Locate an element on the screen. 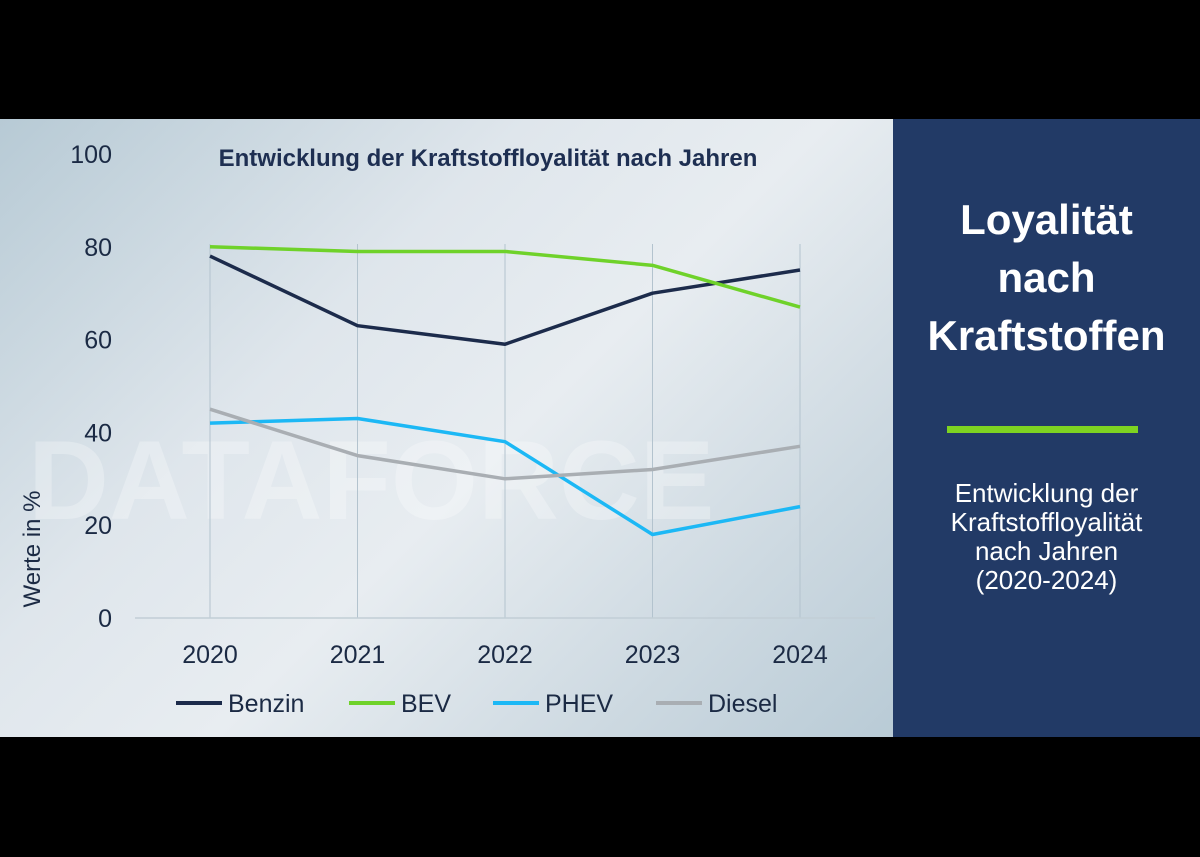 The width and height of the screenshot is (1200, 857). x-tick-label: 2022 is located at coordinates (505, 655).